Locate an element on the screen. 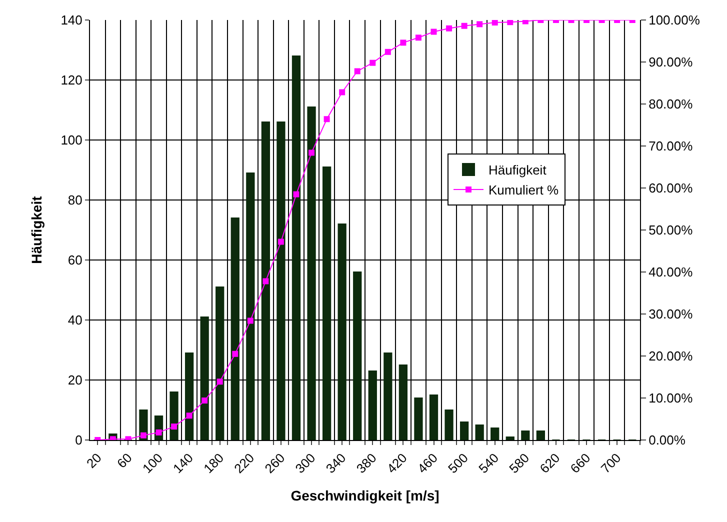 This screenshot has width=727, height=522. y-tick-label: 100 is located at coordinates (71, 140).